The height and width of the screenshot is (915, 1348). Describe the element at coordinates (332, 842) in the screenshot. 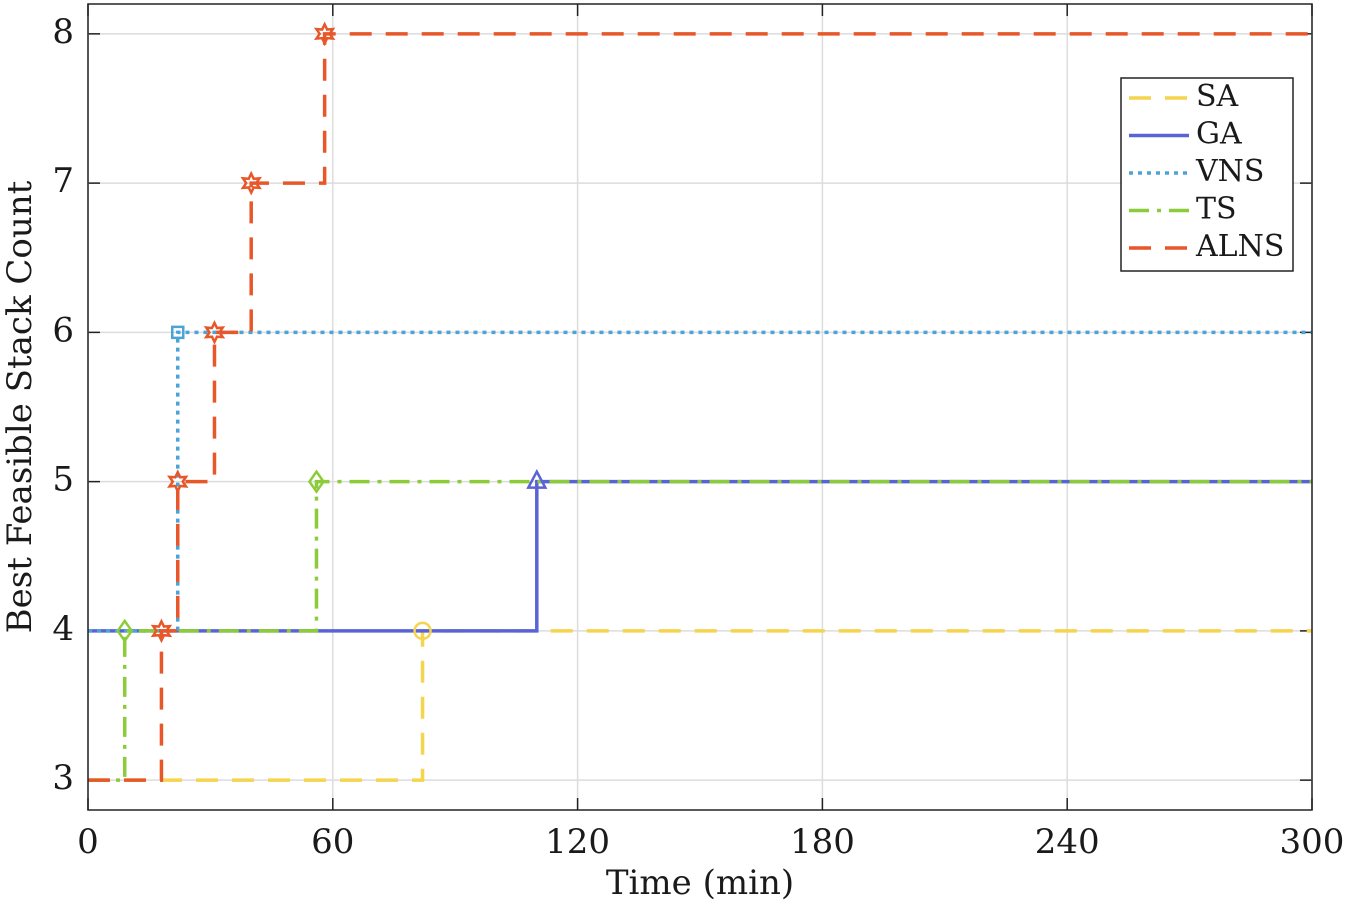

I see `x-tick-label: 60` at that location.